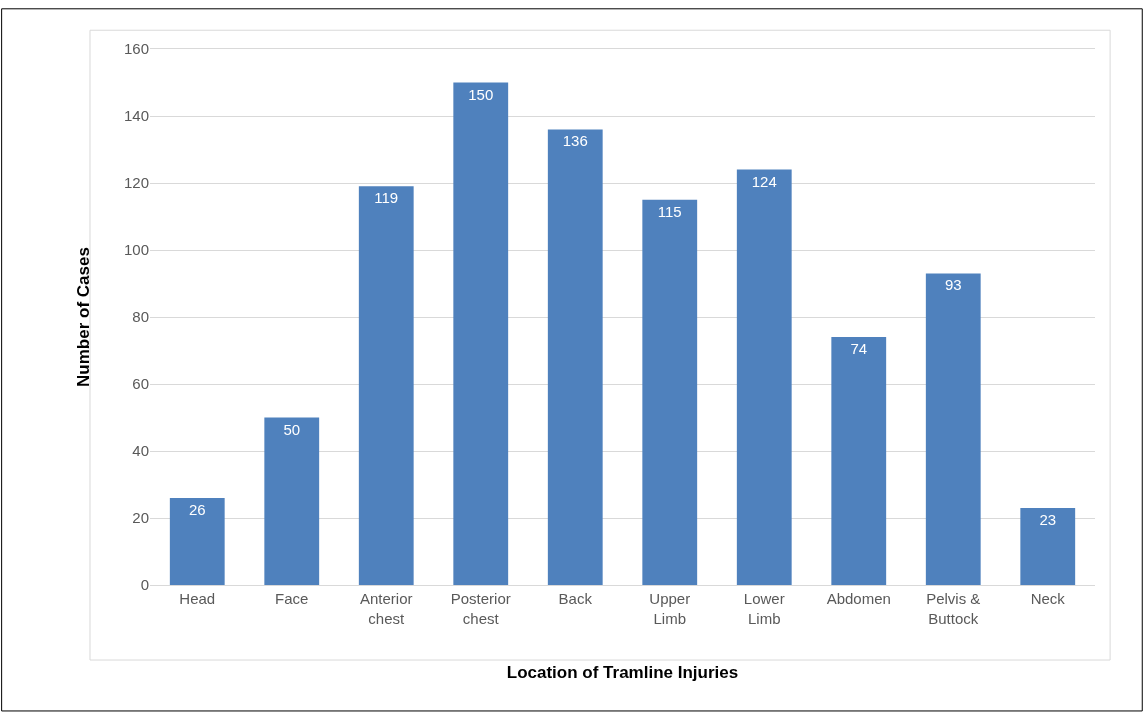 Image resolution: width=1144 pixels, height=713 pixels. What do you see at coordinates (197, 509) in the screenshot?
I see `data-label: 26` at bounding box center [197, 509].